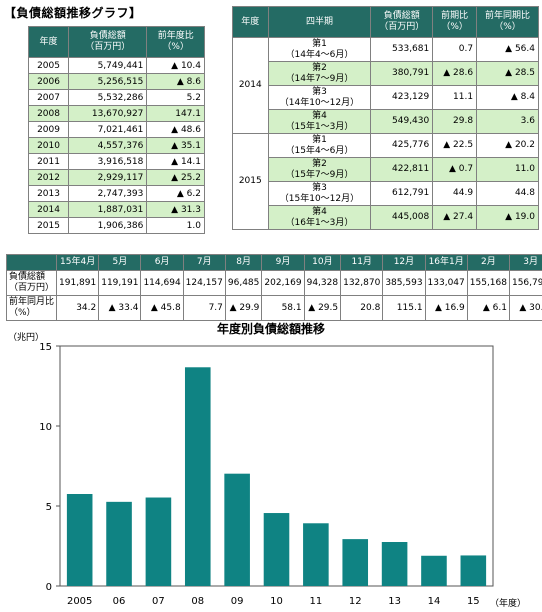 The image size is (542, 612). Describe the element at coordinates (48, 81) in the screenshot. I see `annual-year-cell: 2006` at that location.